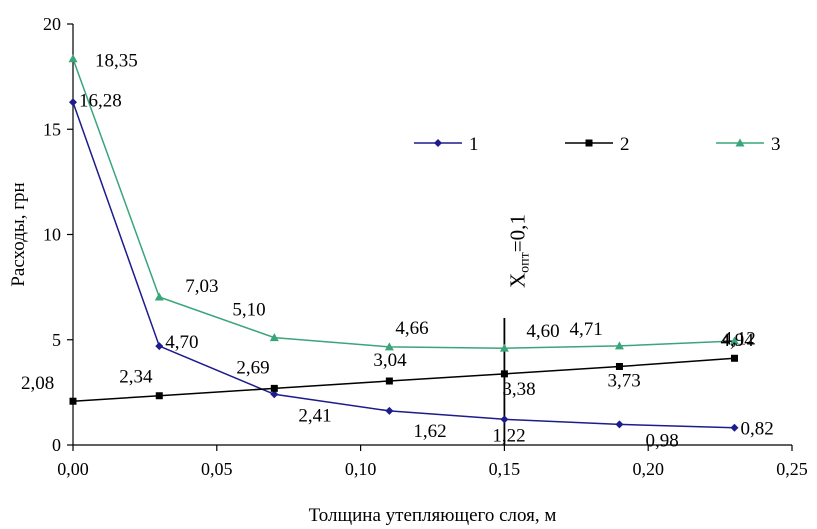 The width and height of the screenshot is (817, 529). Describe the element at coordinates (542, 331) in the screenshot. I see `data-label: 4,60` at that location.